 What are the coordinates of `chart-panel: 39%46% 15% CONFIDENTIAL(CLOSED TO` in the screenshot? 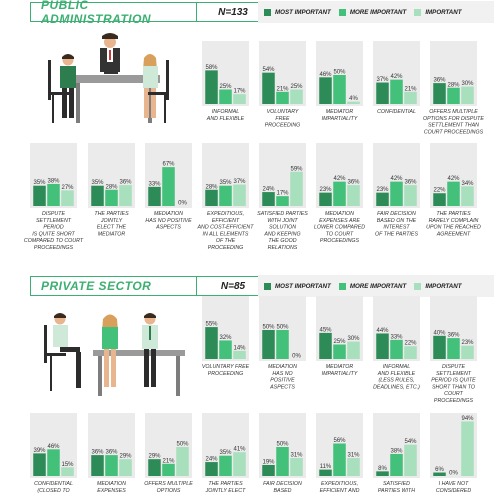 It's located at (53, 453).